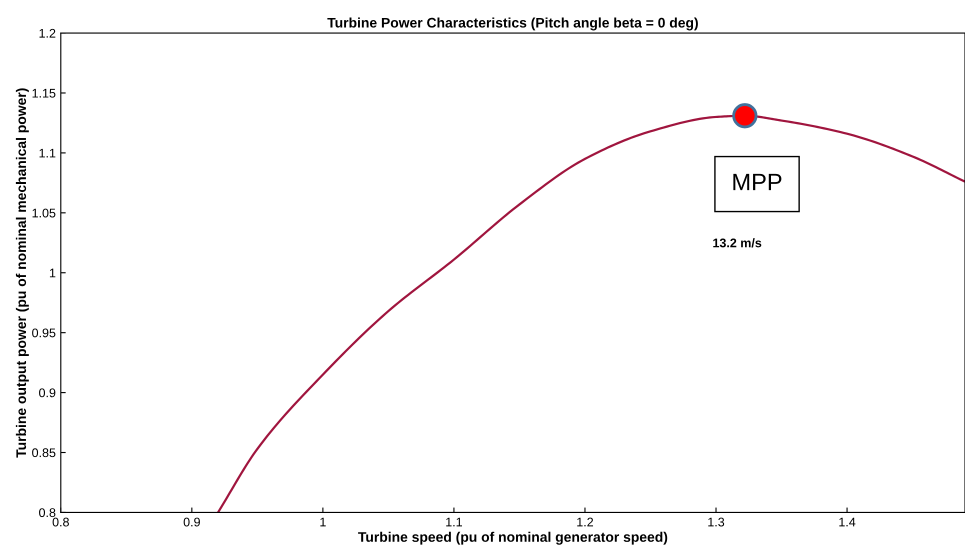 The height and width of the screenshot is (551, 965). I want to click on y-tick-label: 0.8, so click(47, 513).